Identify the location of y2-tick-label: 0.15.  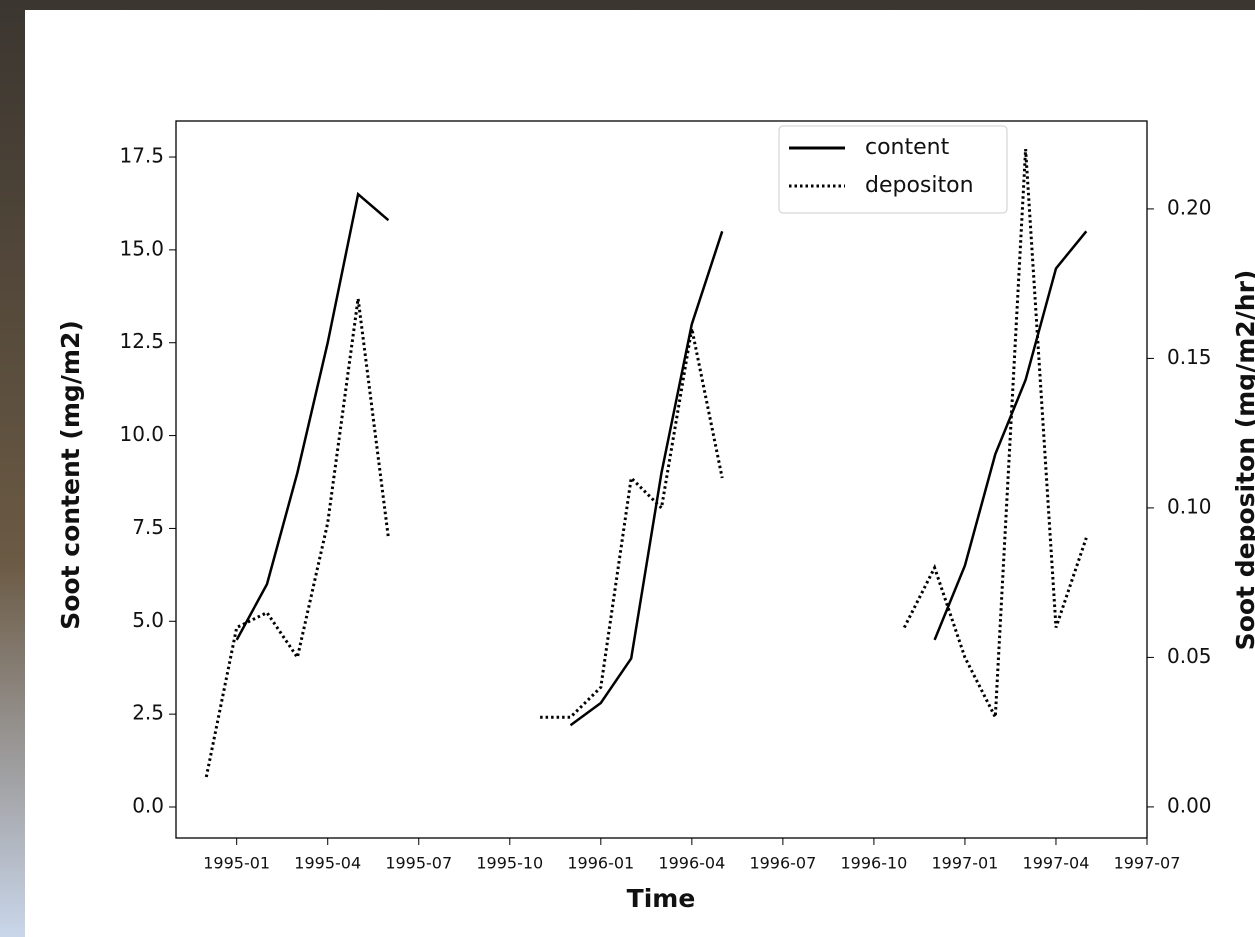
(1189, 357).